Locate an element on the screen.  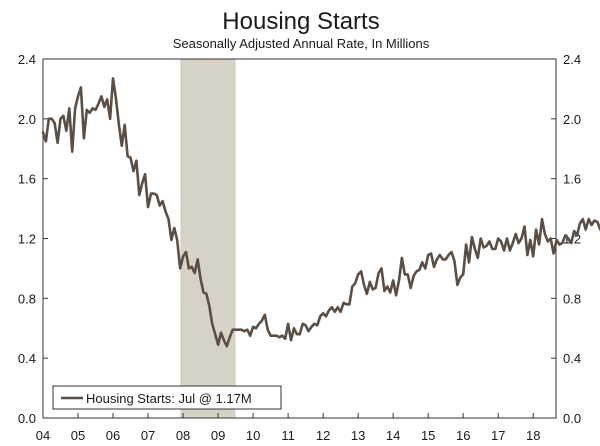
y-tick-label-left: 2.4 is located at coordinates (27, 59).